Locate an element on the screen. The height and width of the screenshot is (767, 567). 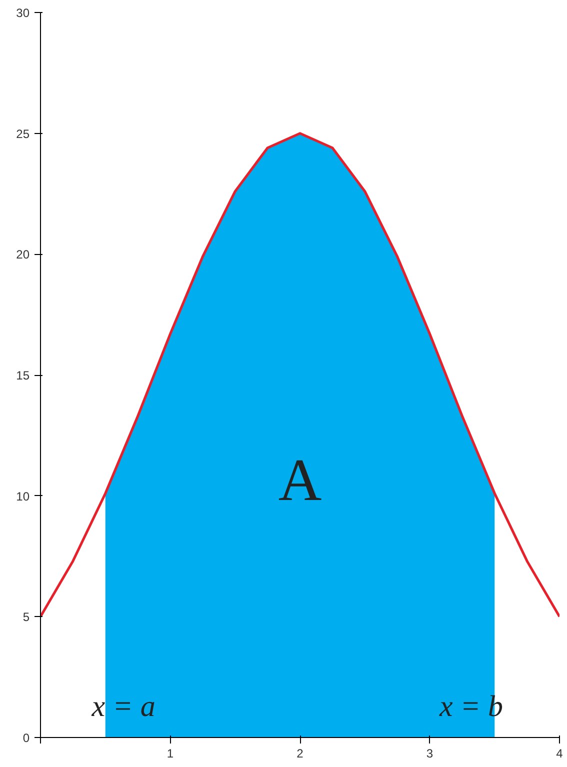
y-tick-label: 30 is located at coordinates (23, 13).